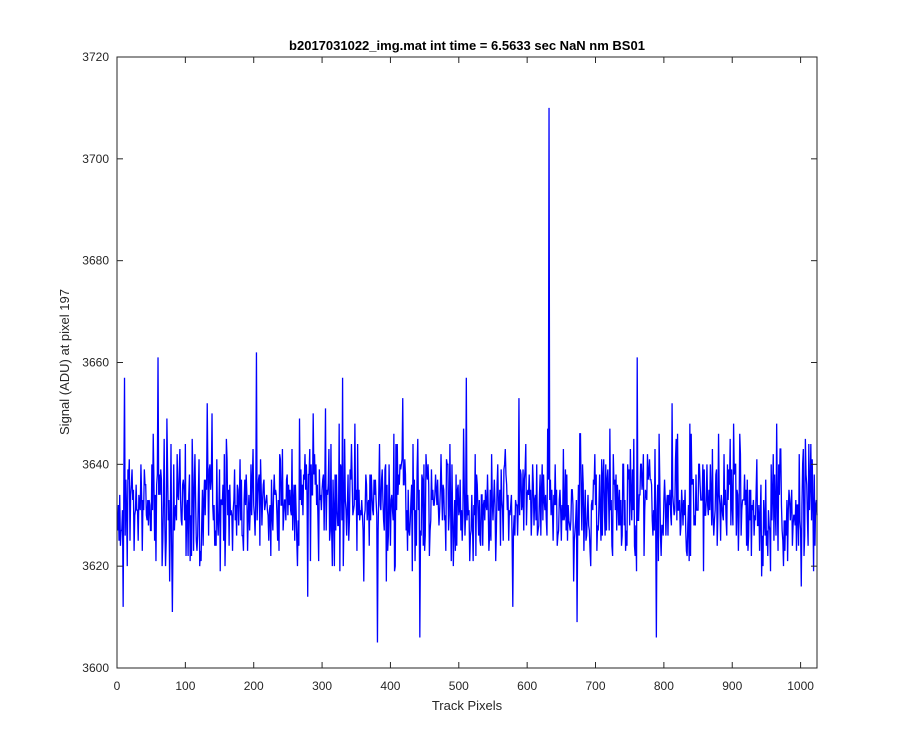 The image size is (900, 750). What do you see at coordinates (117, 686) in the screenshot?
I see `x-tick-label: 0` at bounding box center [117, 686].